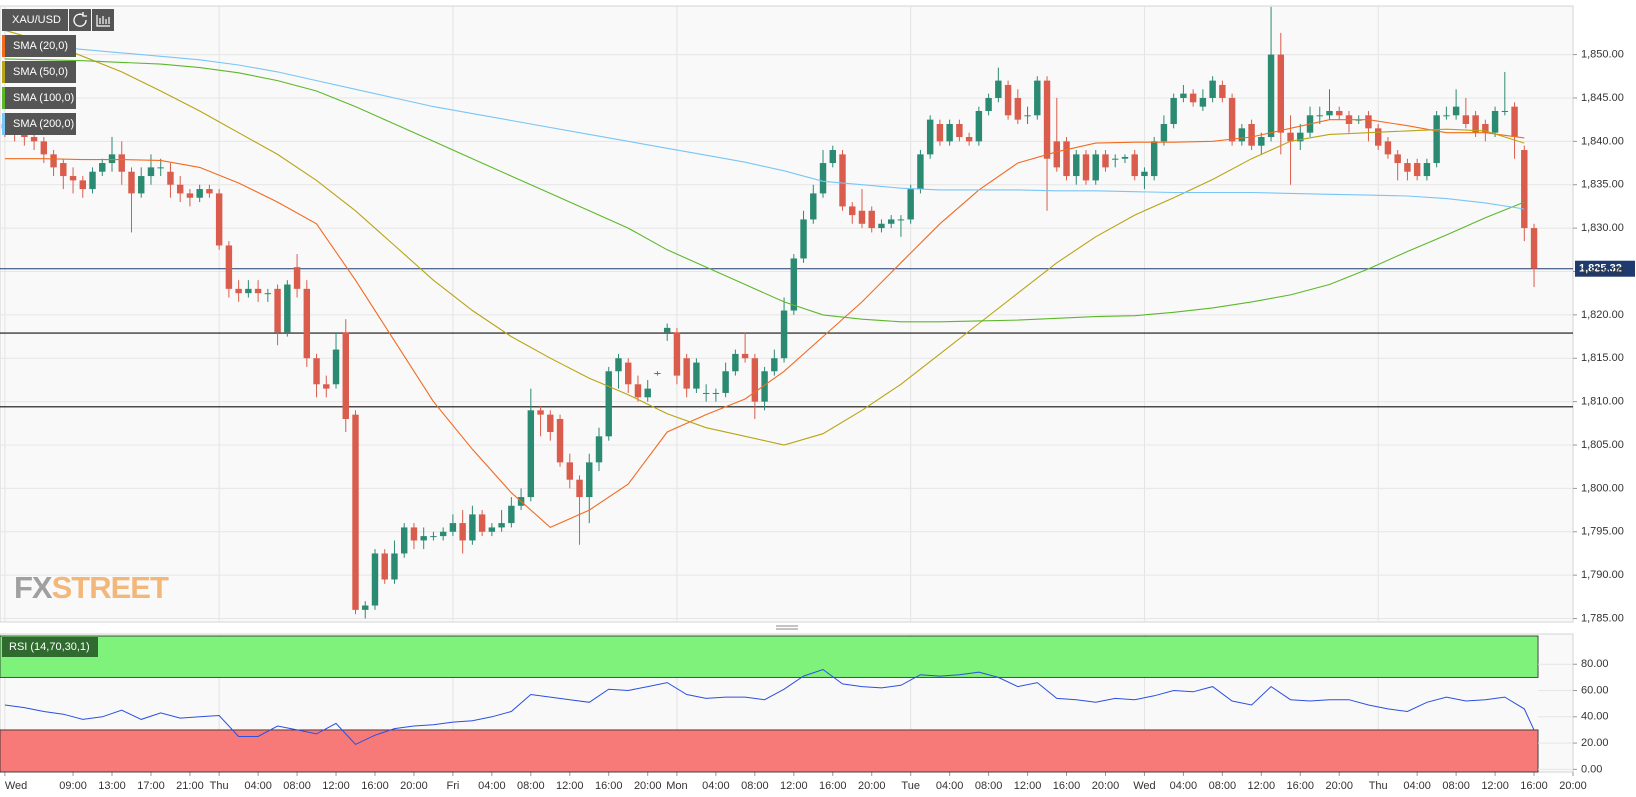  What do you see at coordinates (91, 587) in the screenshot?
I see `watermark: FXSTREET` at bounding box center [91, 587].